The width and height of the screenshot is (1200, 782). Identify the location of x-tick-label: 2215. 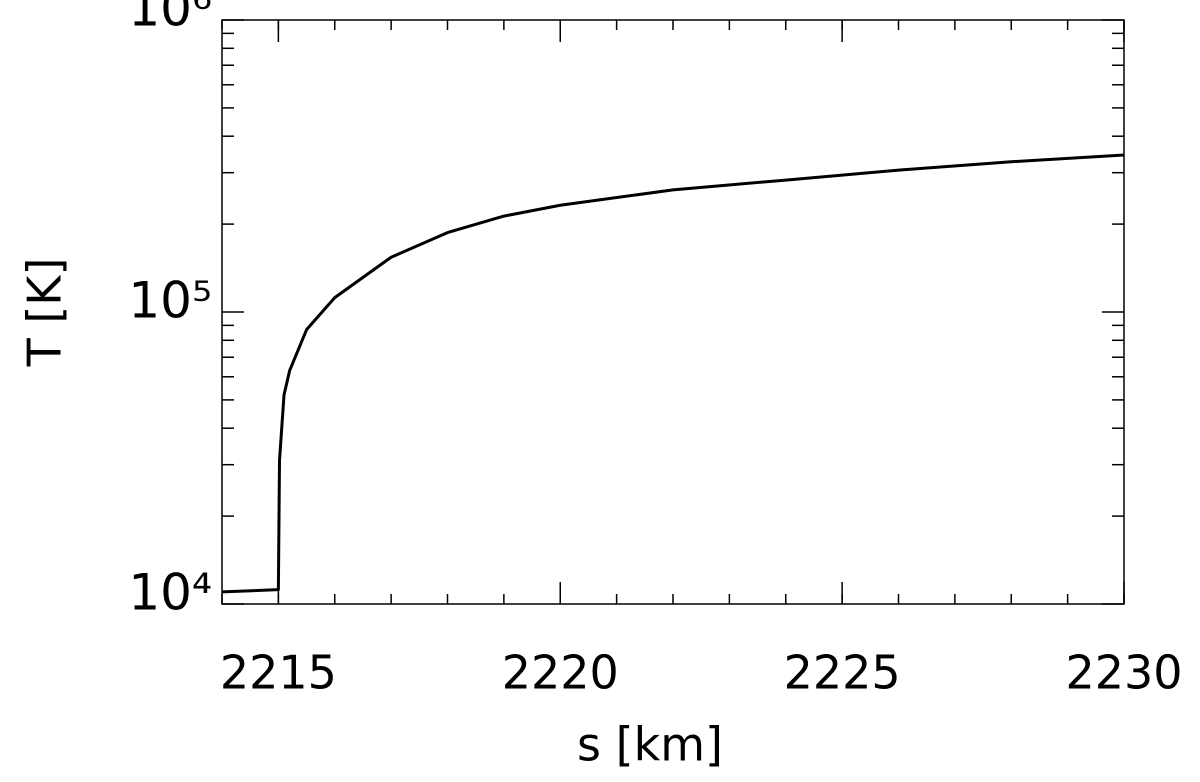
(278, 673).